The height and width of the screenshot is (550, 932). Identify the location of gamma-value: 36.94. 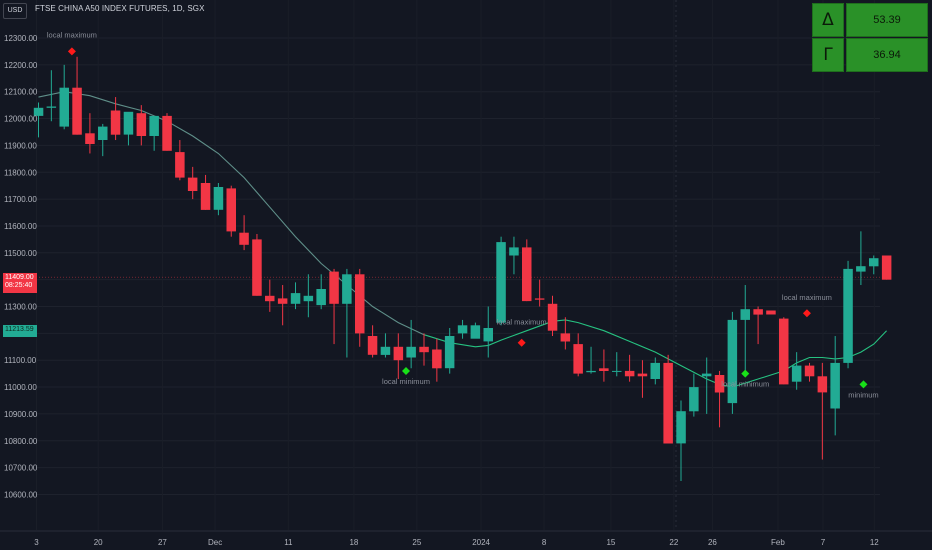
(887, 55).